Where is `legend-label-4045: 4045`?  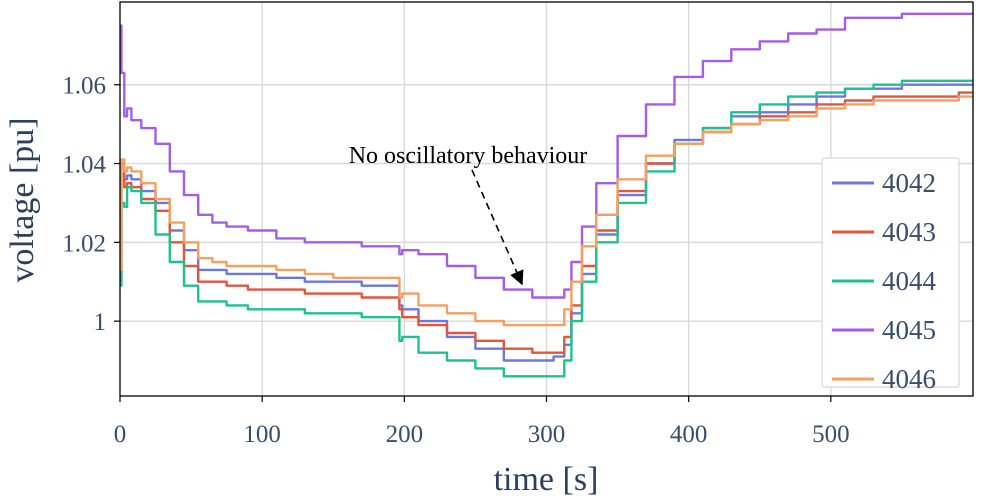 legend-label-4045: 4045 is located at coordinates (909, 330).